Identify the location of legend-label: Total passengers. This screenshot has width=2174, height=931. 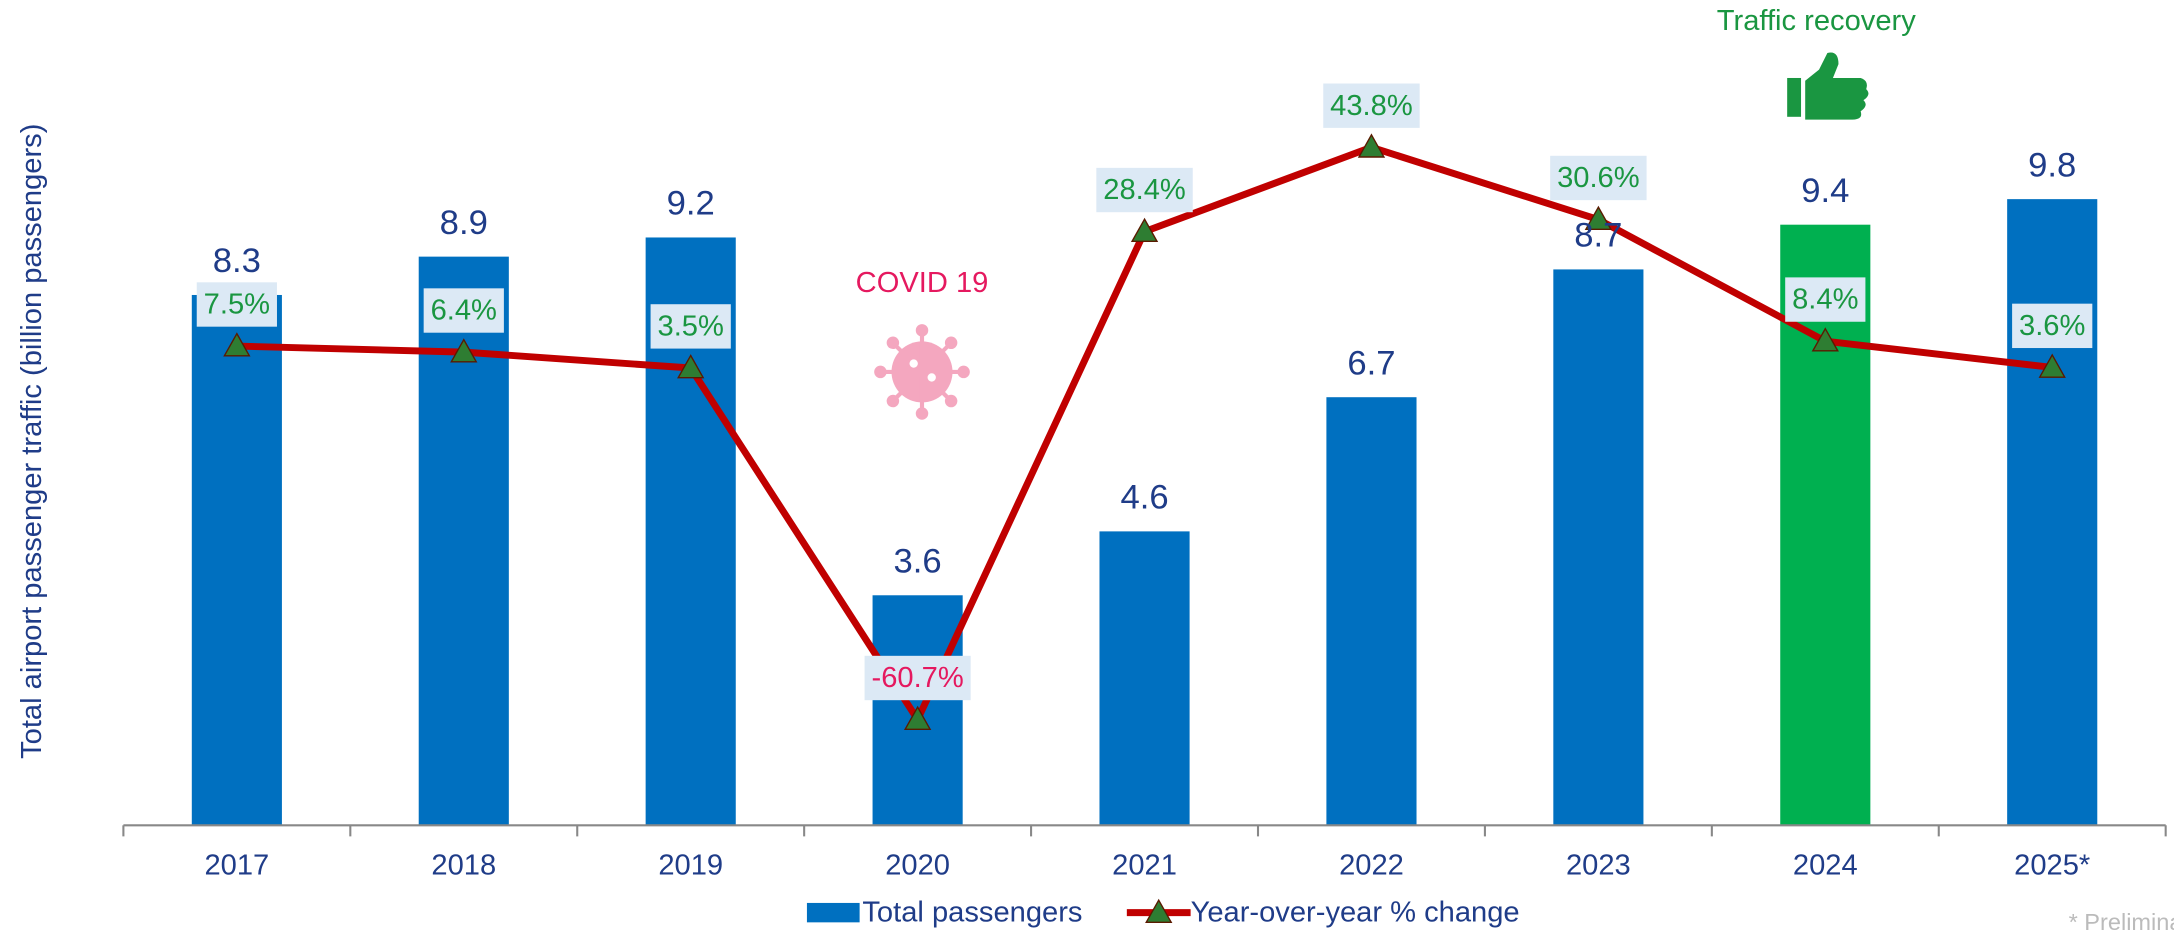
(972, 913).